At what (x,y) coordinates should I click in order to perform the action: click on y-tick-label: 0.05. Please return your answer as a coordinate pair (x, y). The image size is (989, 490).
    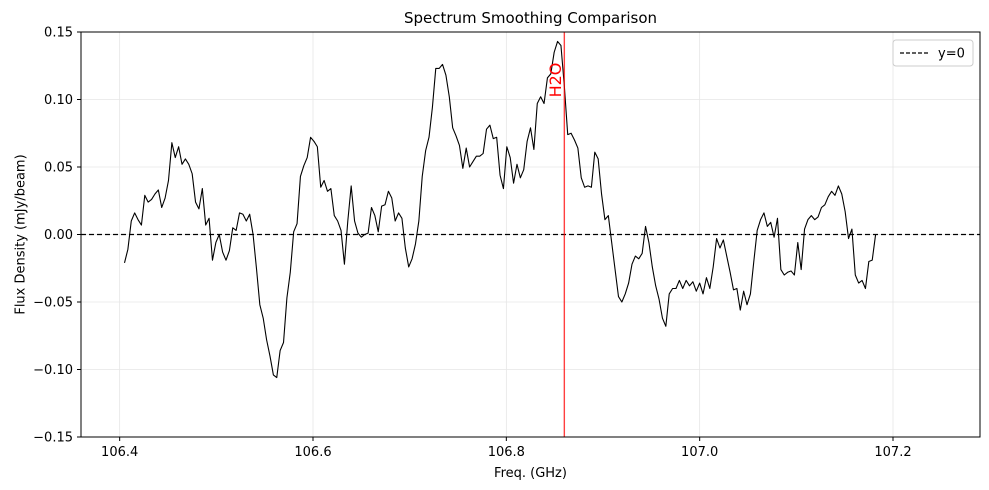
    Looking at the image, I should click on (58, 168).